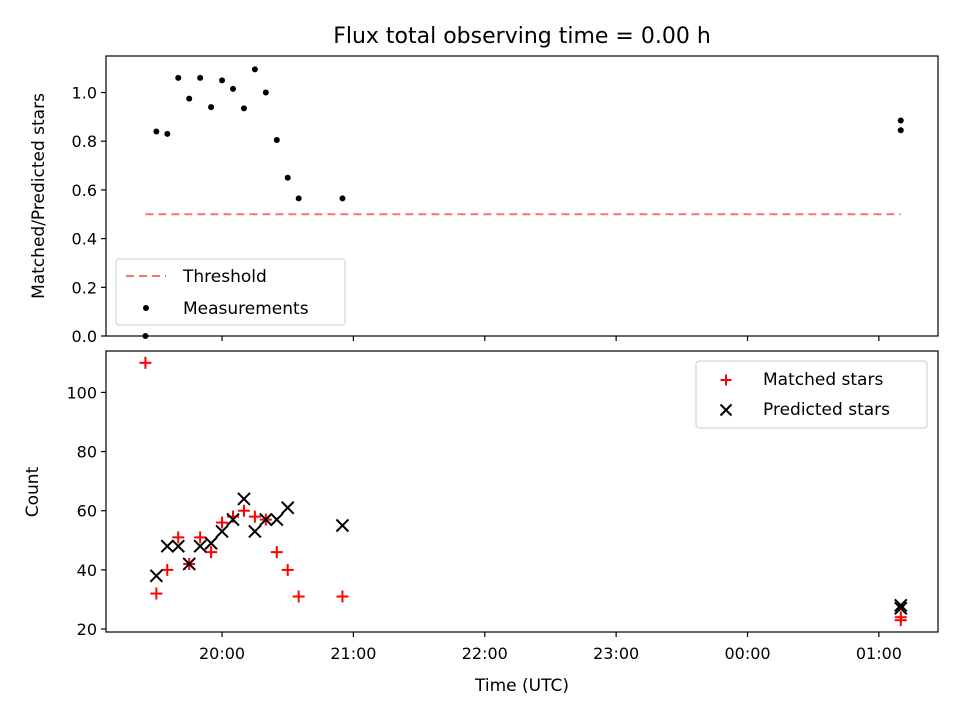  What do you see at coordinates (823, 380) in the screenshot?
I see `legend-matched-label: Matched stars` at bounding box center [823, 380].